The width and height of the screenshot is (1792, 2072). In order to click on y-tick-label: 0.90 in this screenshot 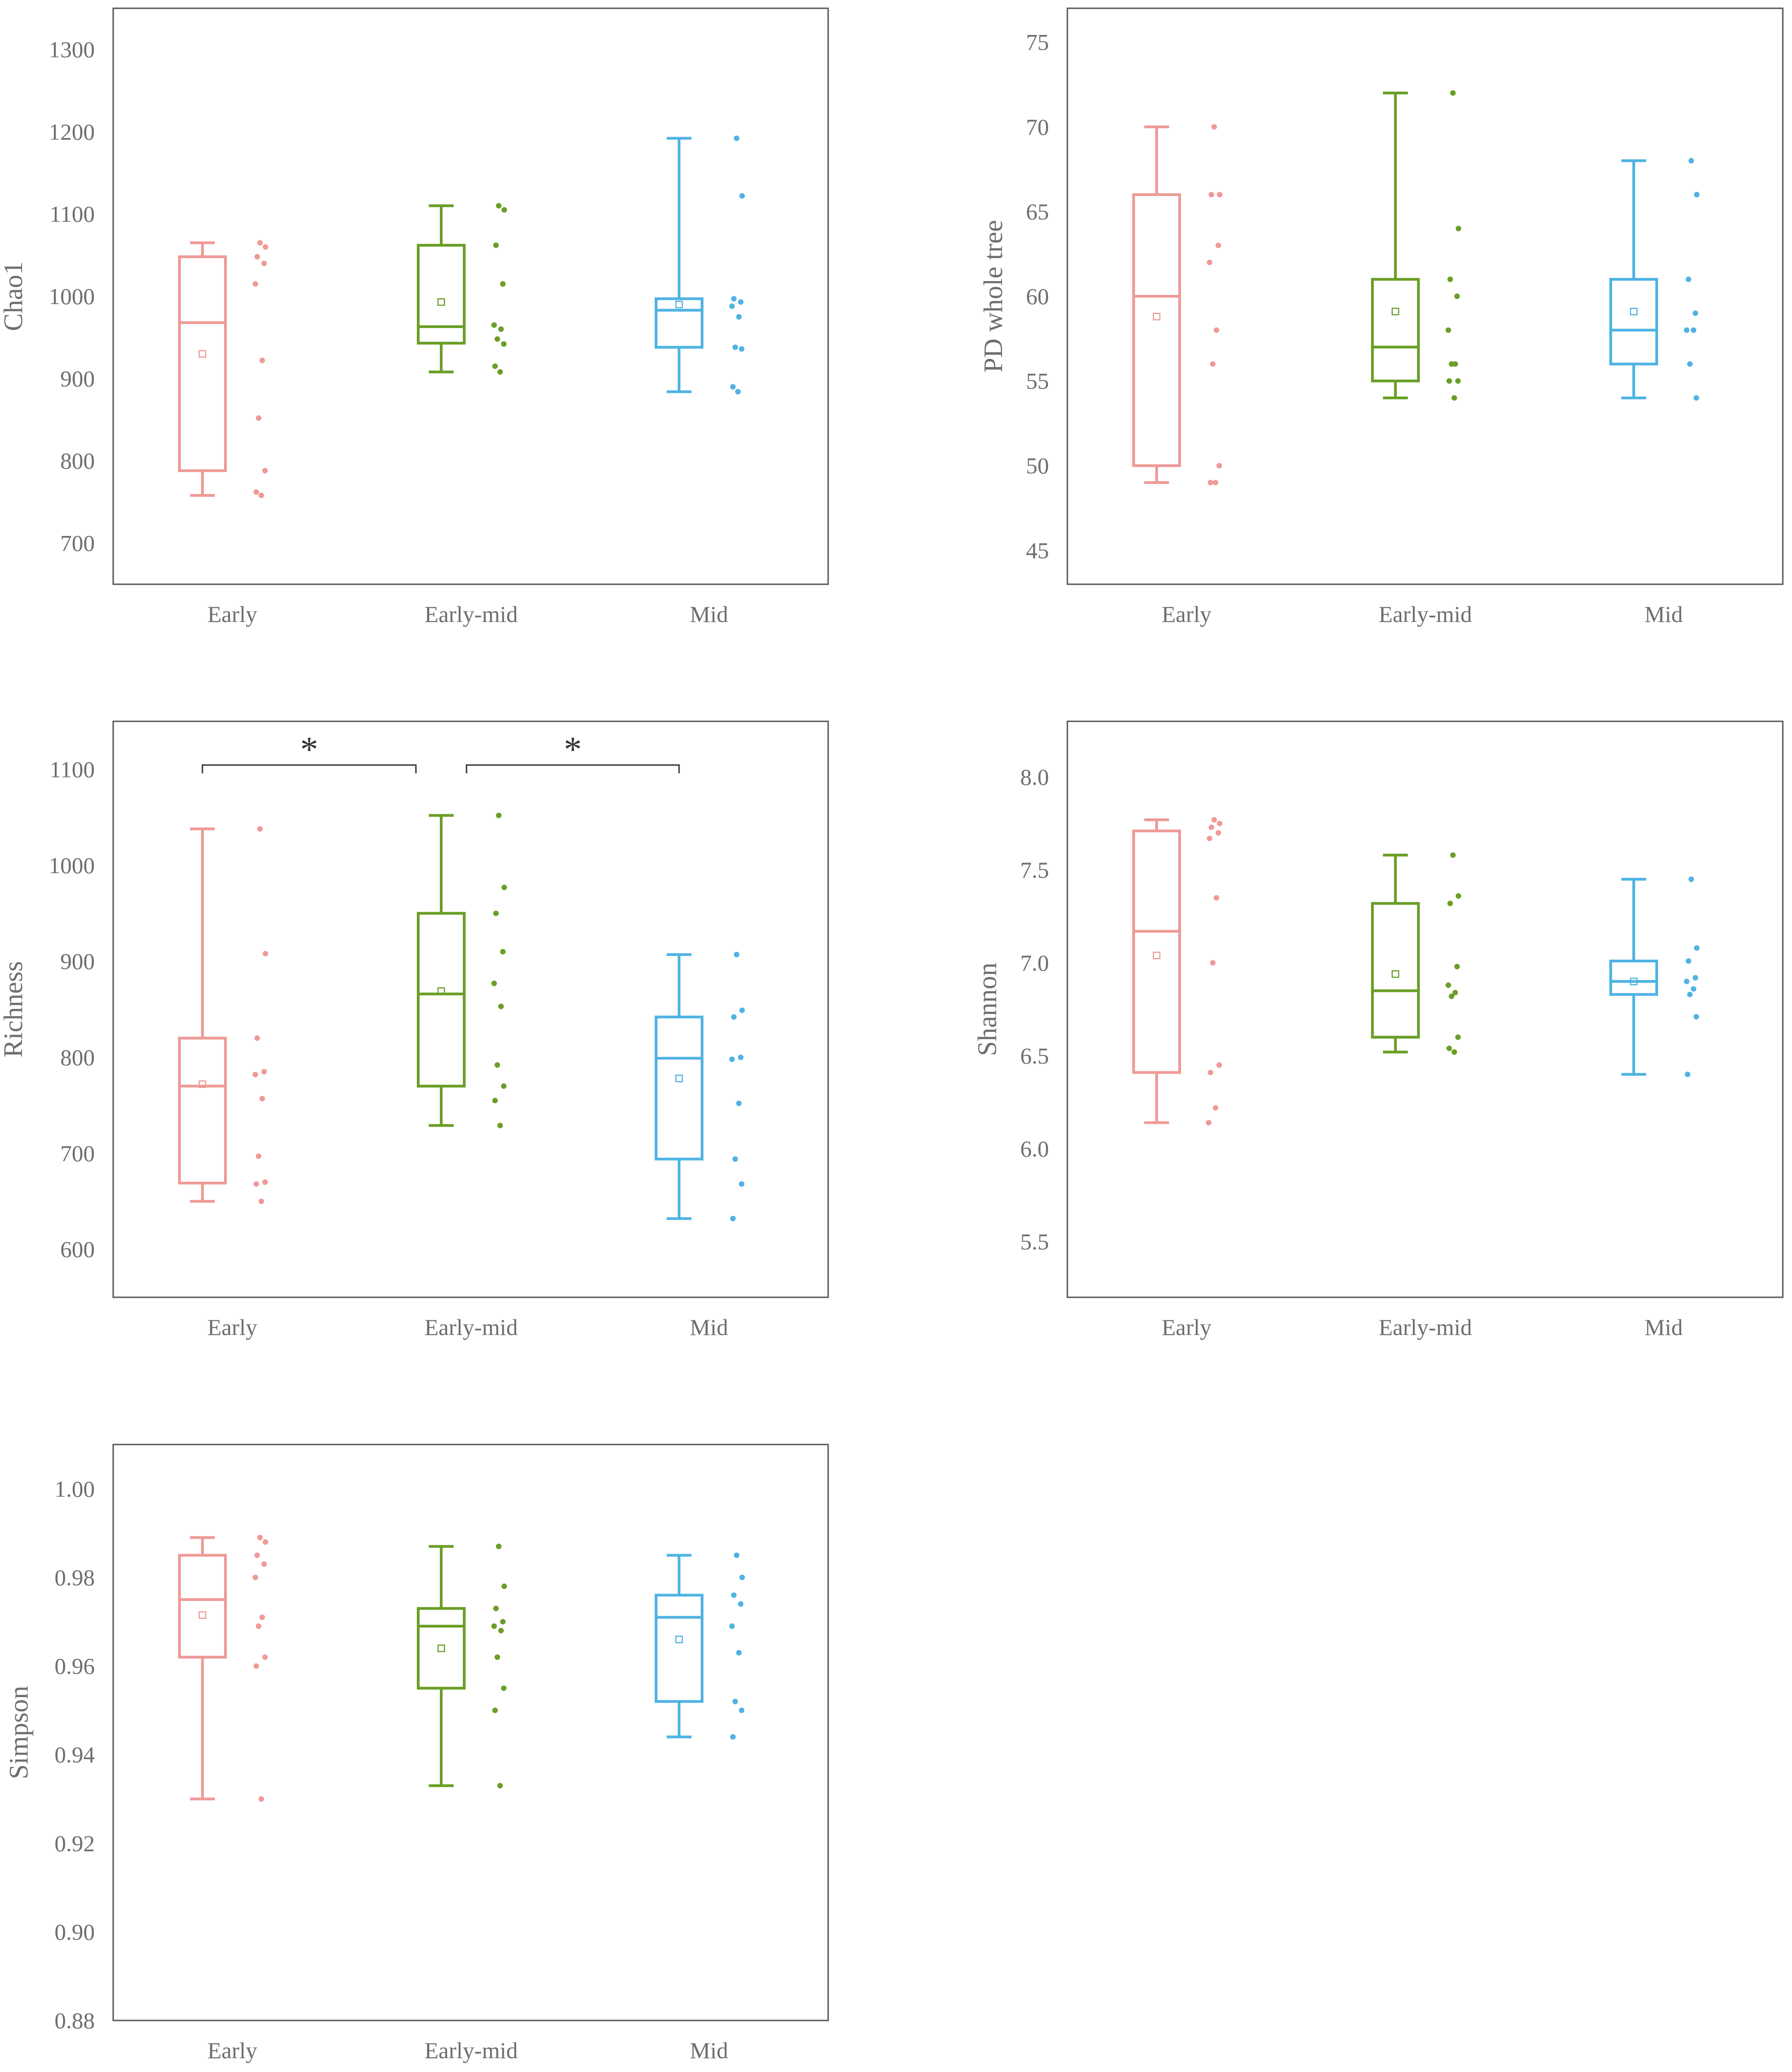, I will do `click(75, 1932)`.